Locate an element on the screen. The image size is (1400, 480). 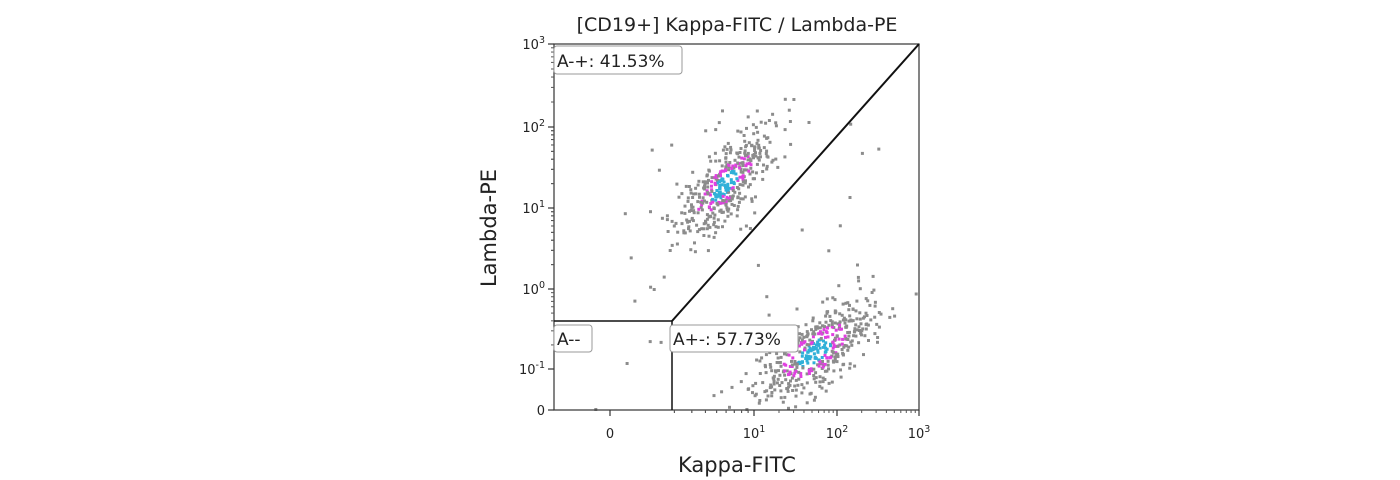
y-axis-label: Lambda-PE is located at coordinates (489, 228).